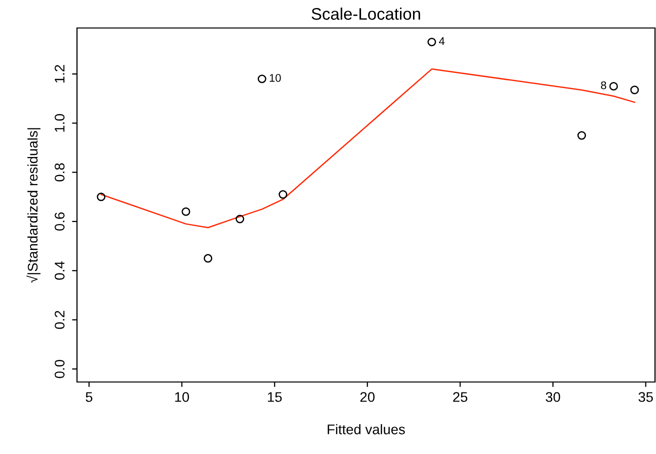 This screenshot has width=656, height=454. Describe the element at coordinates (367, 397) in the screenshot. I see `x-tick-label: 20` at that location.